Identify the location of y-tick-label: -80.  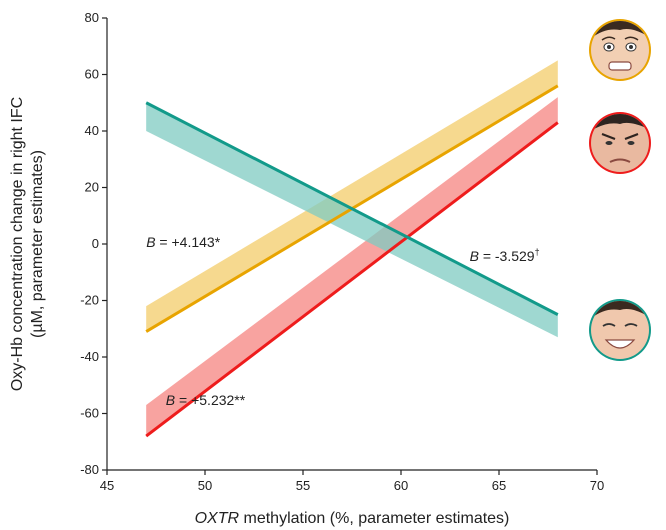
(89, 469).